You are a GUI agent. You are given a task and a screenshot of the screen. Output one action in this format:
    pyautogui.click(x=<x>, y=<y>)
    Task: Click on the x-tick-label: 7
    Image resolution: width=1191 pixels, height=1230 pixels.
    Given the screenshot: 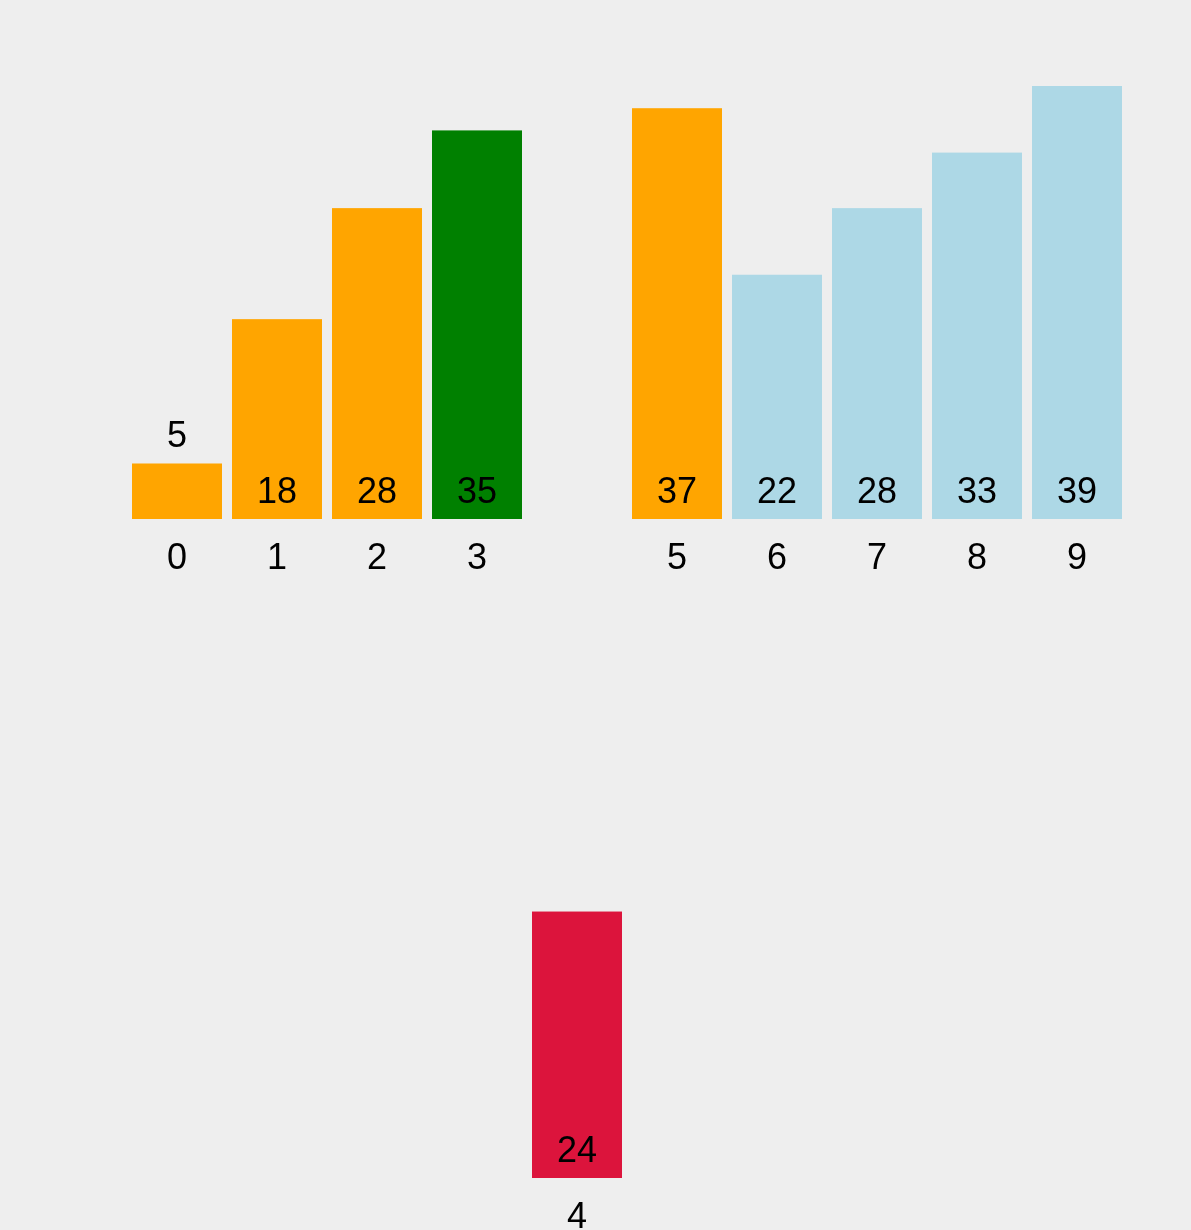 What is the action you would take?
    pyautogui.click(x=877, y=556)
    